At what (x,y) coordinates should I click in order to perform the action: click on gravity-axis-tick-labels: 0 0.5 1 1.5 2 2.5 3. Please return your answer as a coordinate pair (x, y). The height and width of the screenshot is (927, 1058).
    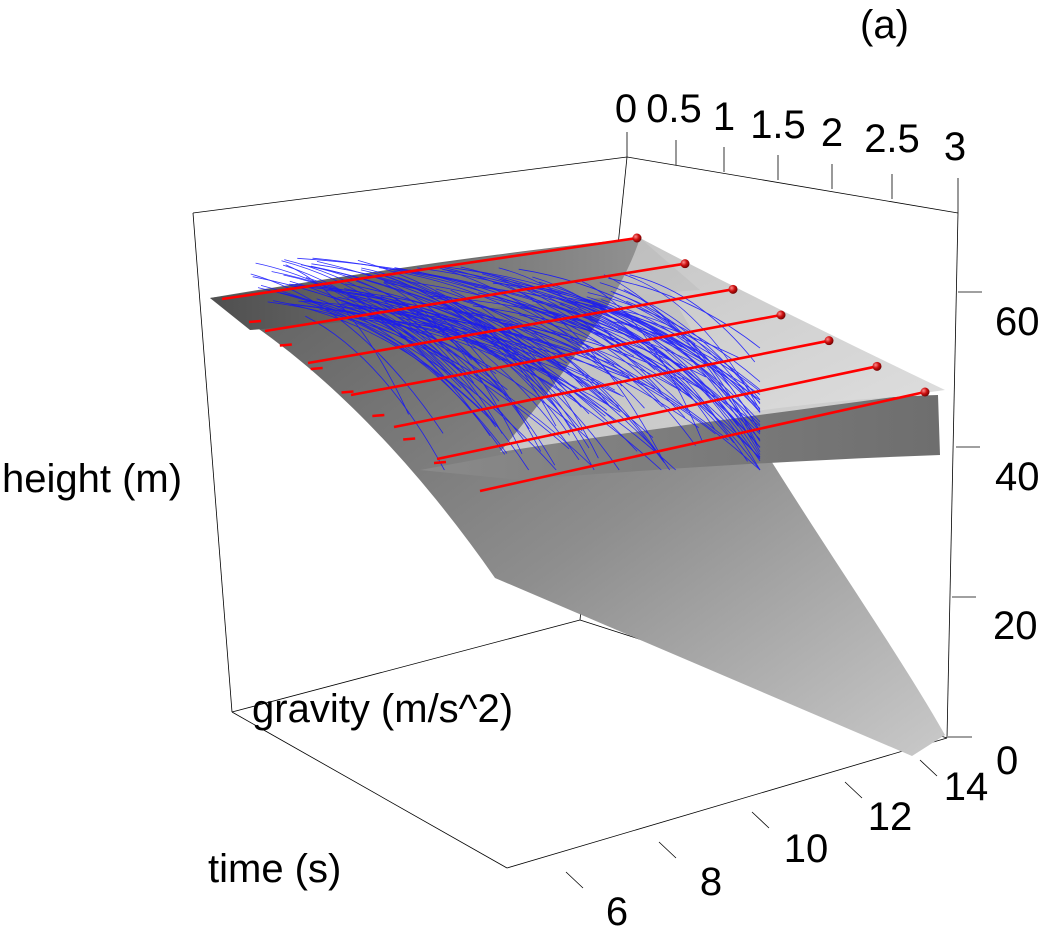
    Looking at the image, I should click on (790, 128).